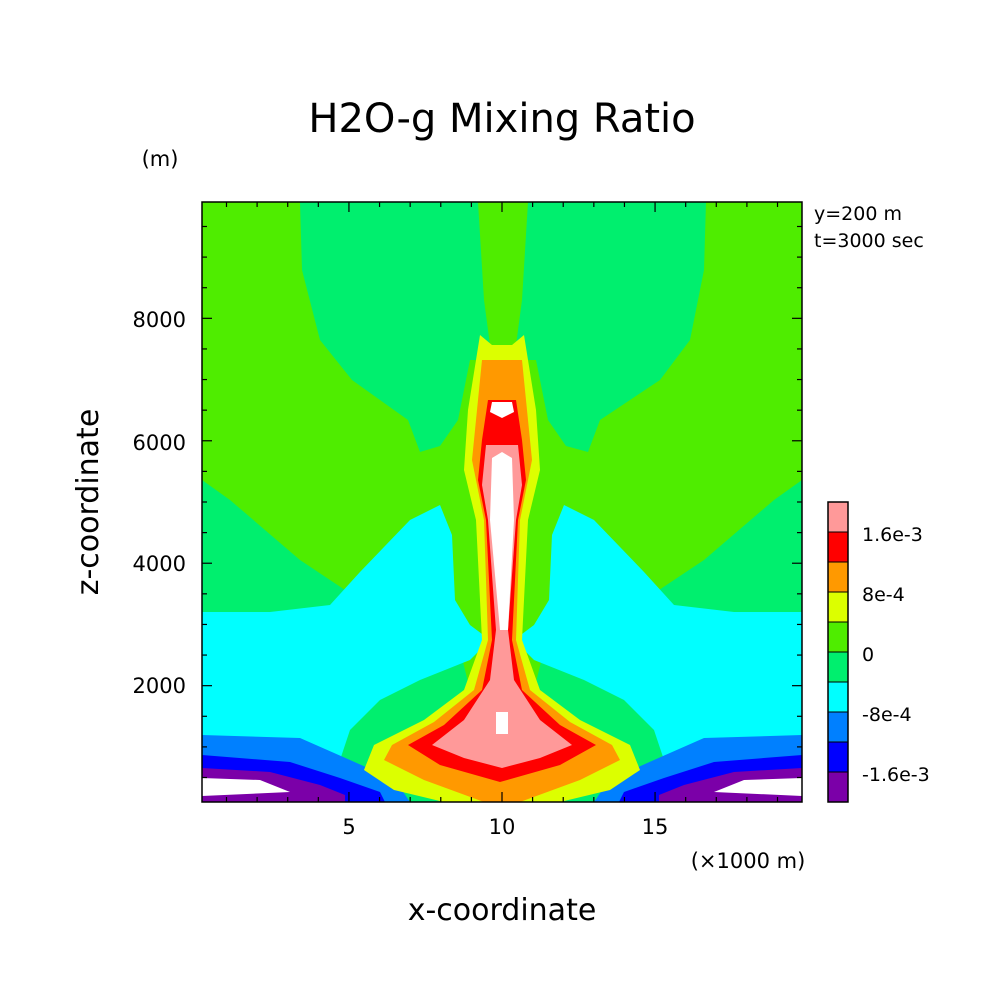  Describe the element at coordinates (159, 443) in the screenshot. I see `y-tick-label-6000: 6000` at that location.